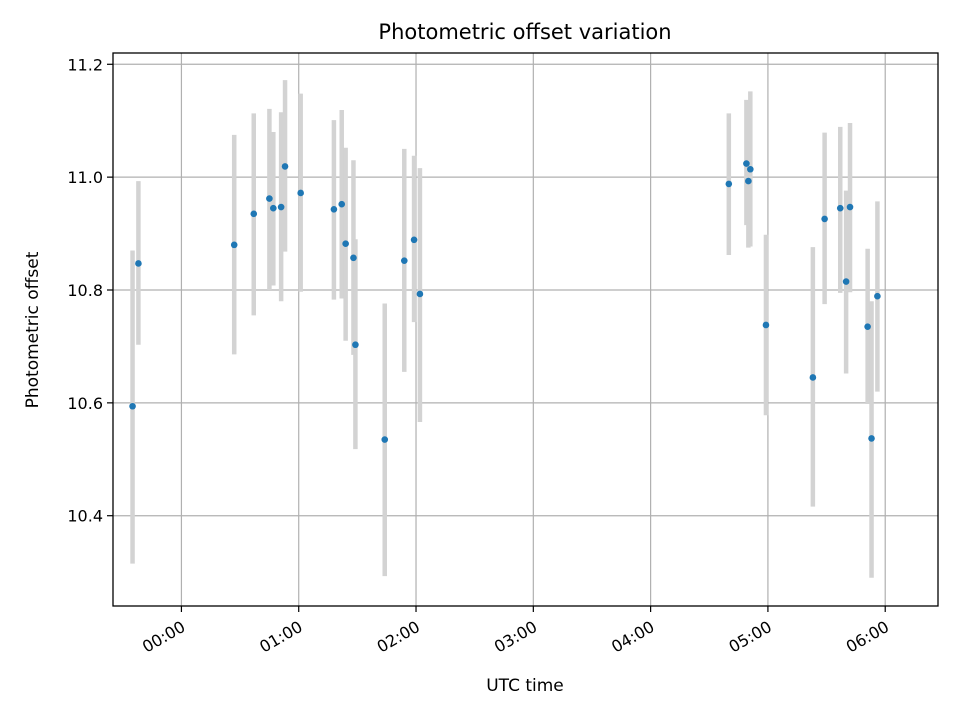 Image resolution: width=960 pixels, height=720 pixels. I want to click on x-tick-label: 01:00, so click(280, 637).